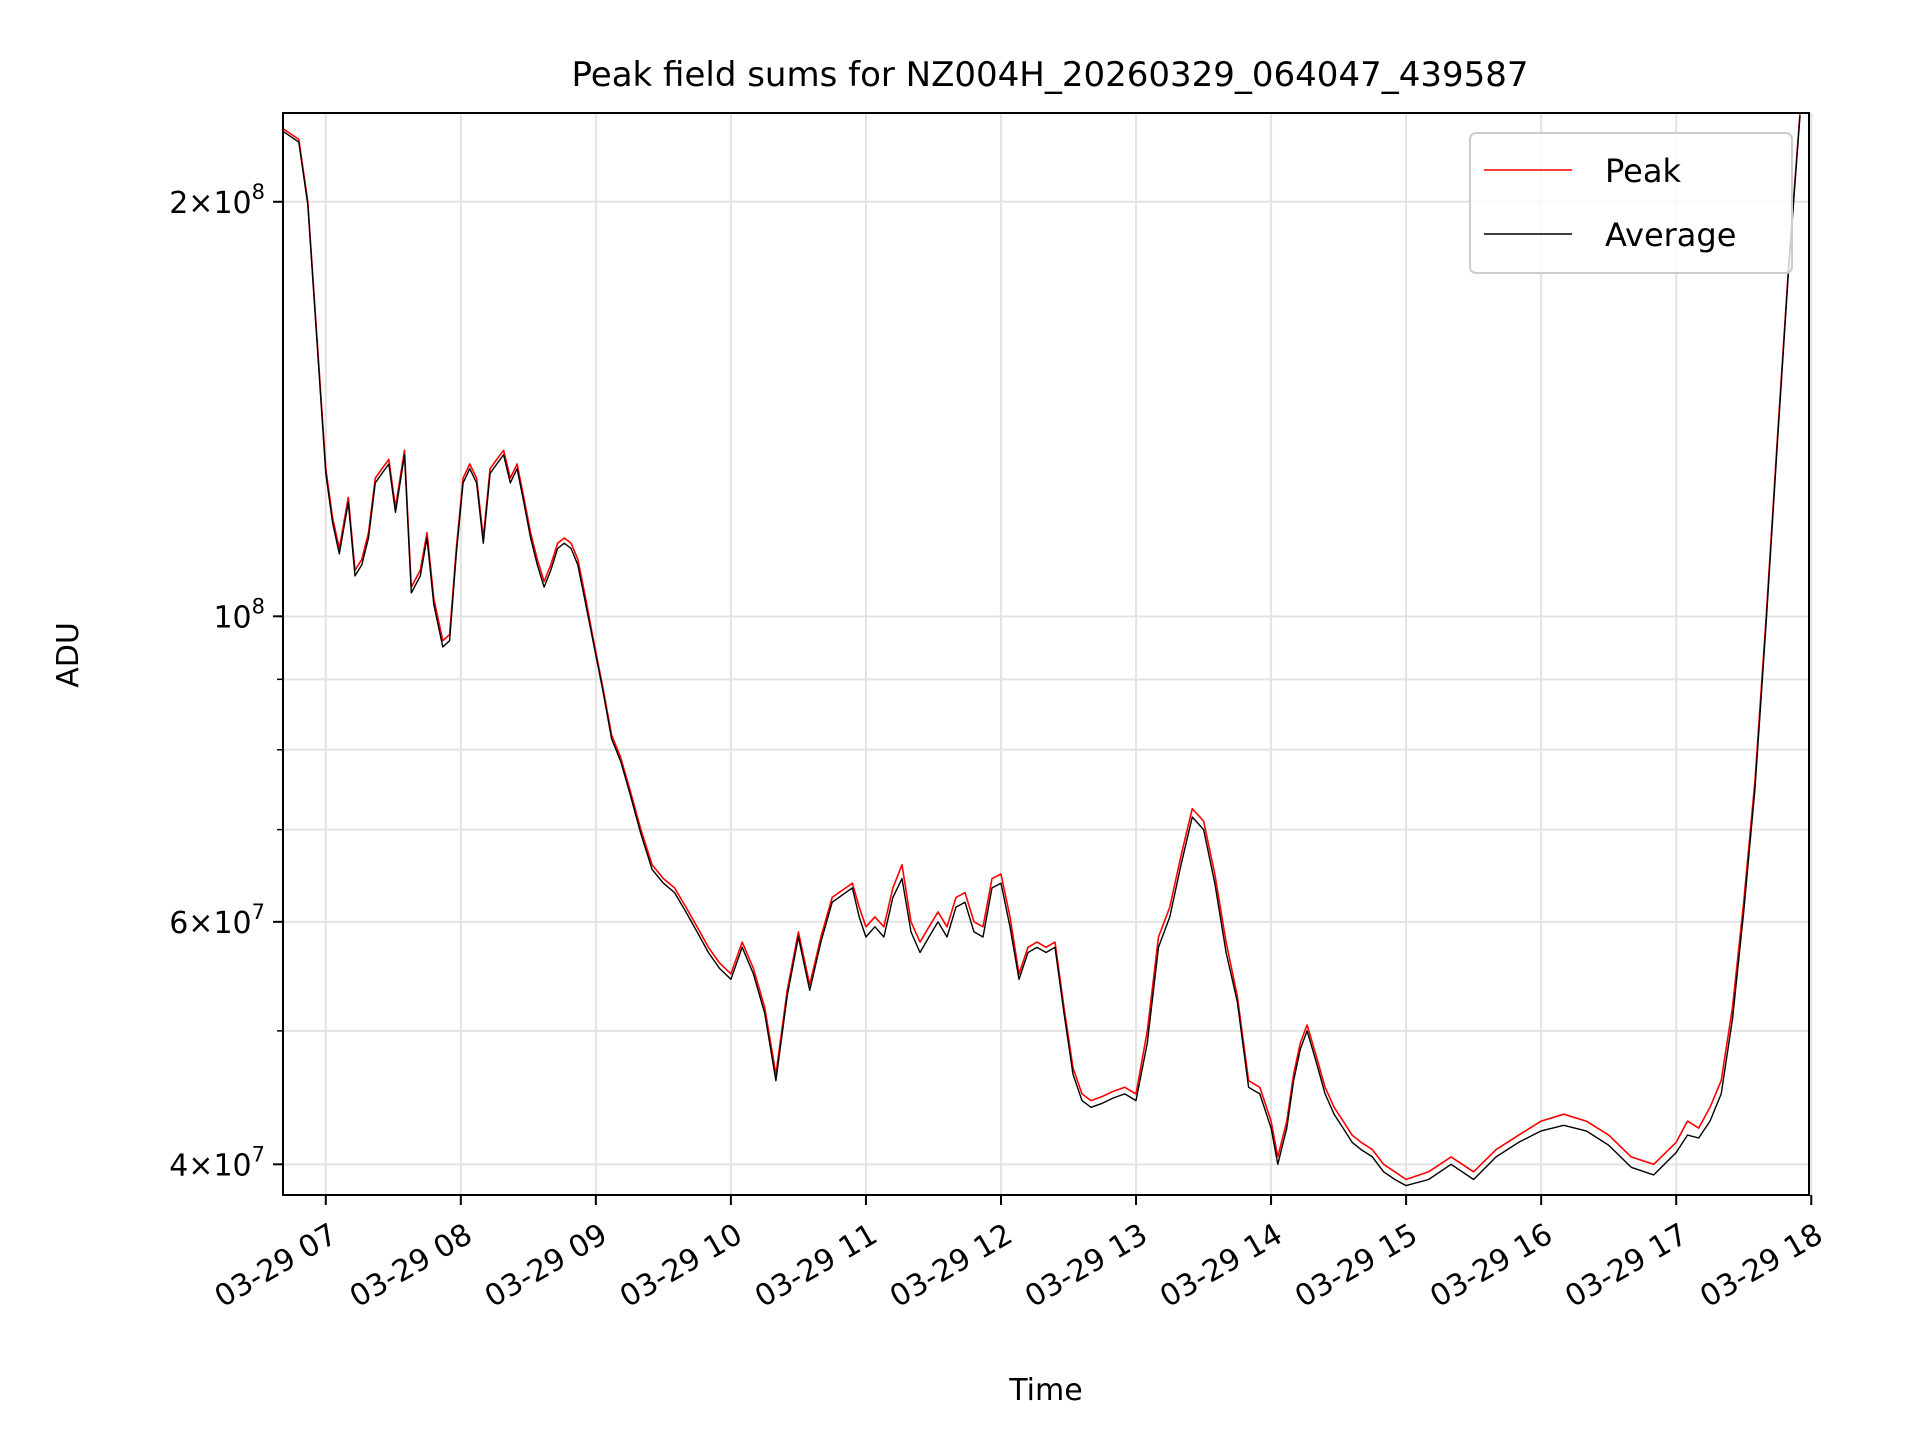 The width and height of the screenshot is (1920, 1444). I want to click on legend: Peak Average, so click(1631, 203).